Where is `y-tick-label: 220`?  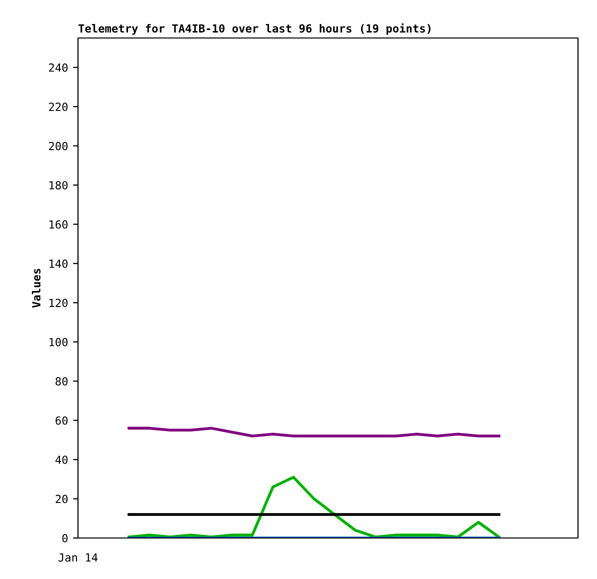
y-tick-label: 220 is located at coordinates (58, 107).